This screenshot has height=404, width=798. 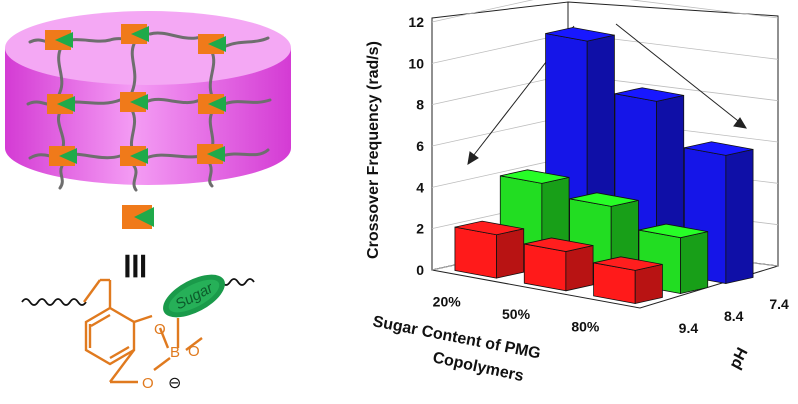 What do you see at coordinates (138, 217) in the screenshot?
I see `crosslink-key-symbol` at bounding box center [138, 217].